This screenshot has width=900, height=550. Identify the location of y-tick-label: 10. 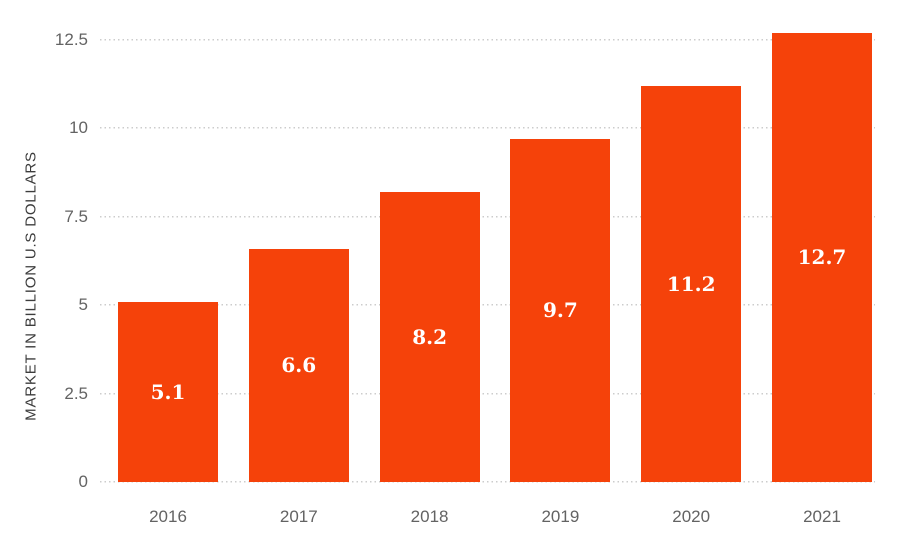
(78, 128).